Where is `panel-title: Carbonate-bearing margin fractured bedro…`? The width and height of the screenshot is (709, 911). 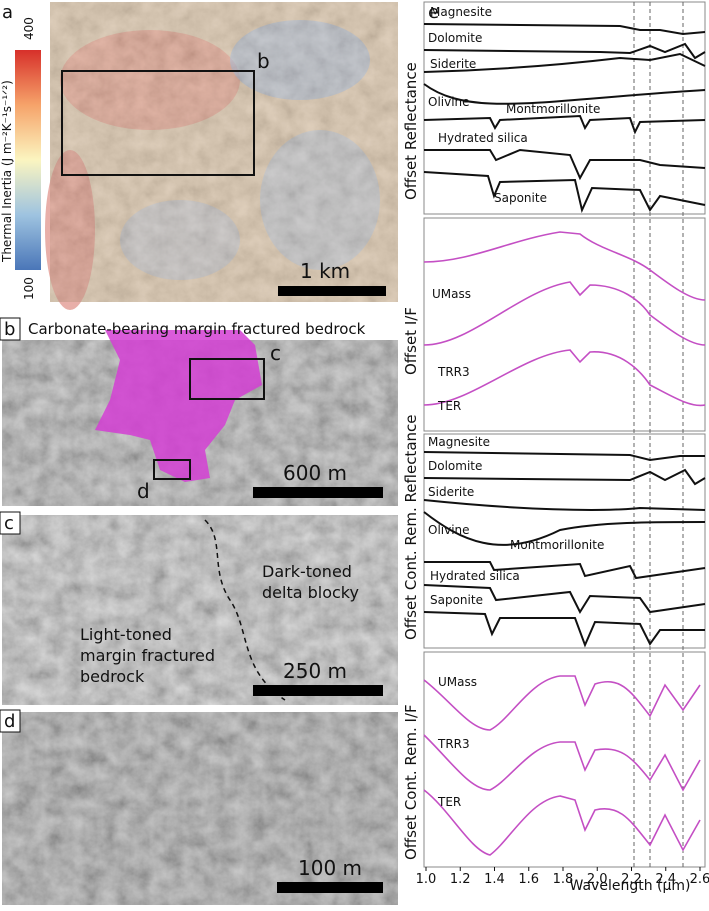
panel-title: Carbonate-bearing margin fractured bedro… is located at coordinates (197, 329).